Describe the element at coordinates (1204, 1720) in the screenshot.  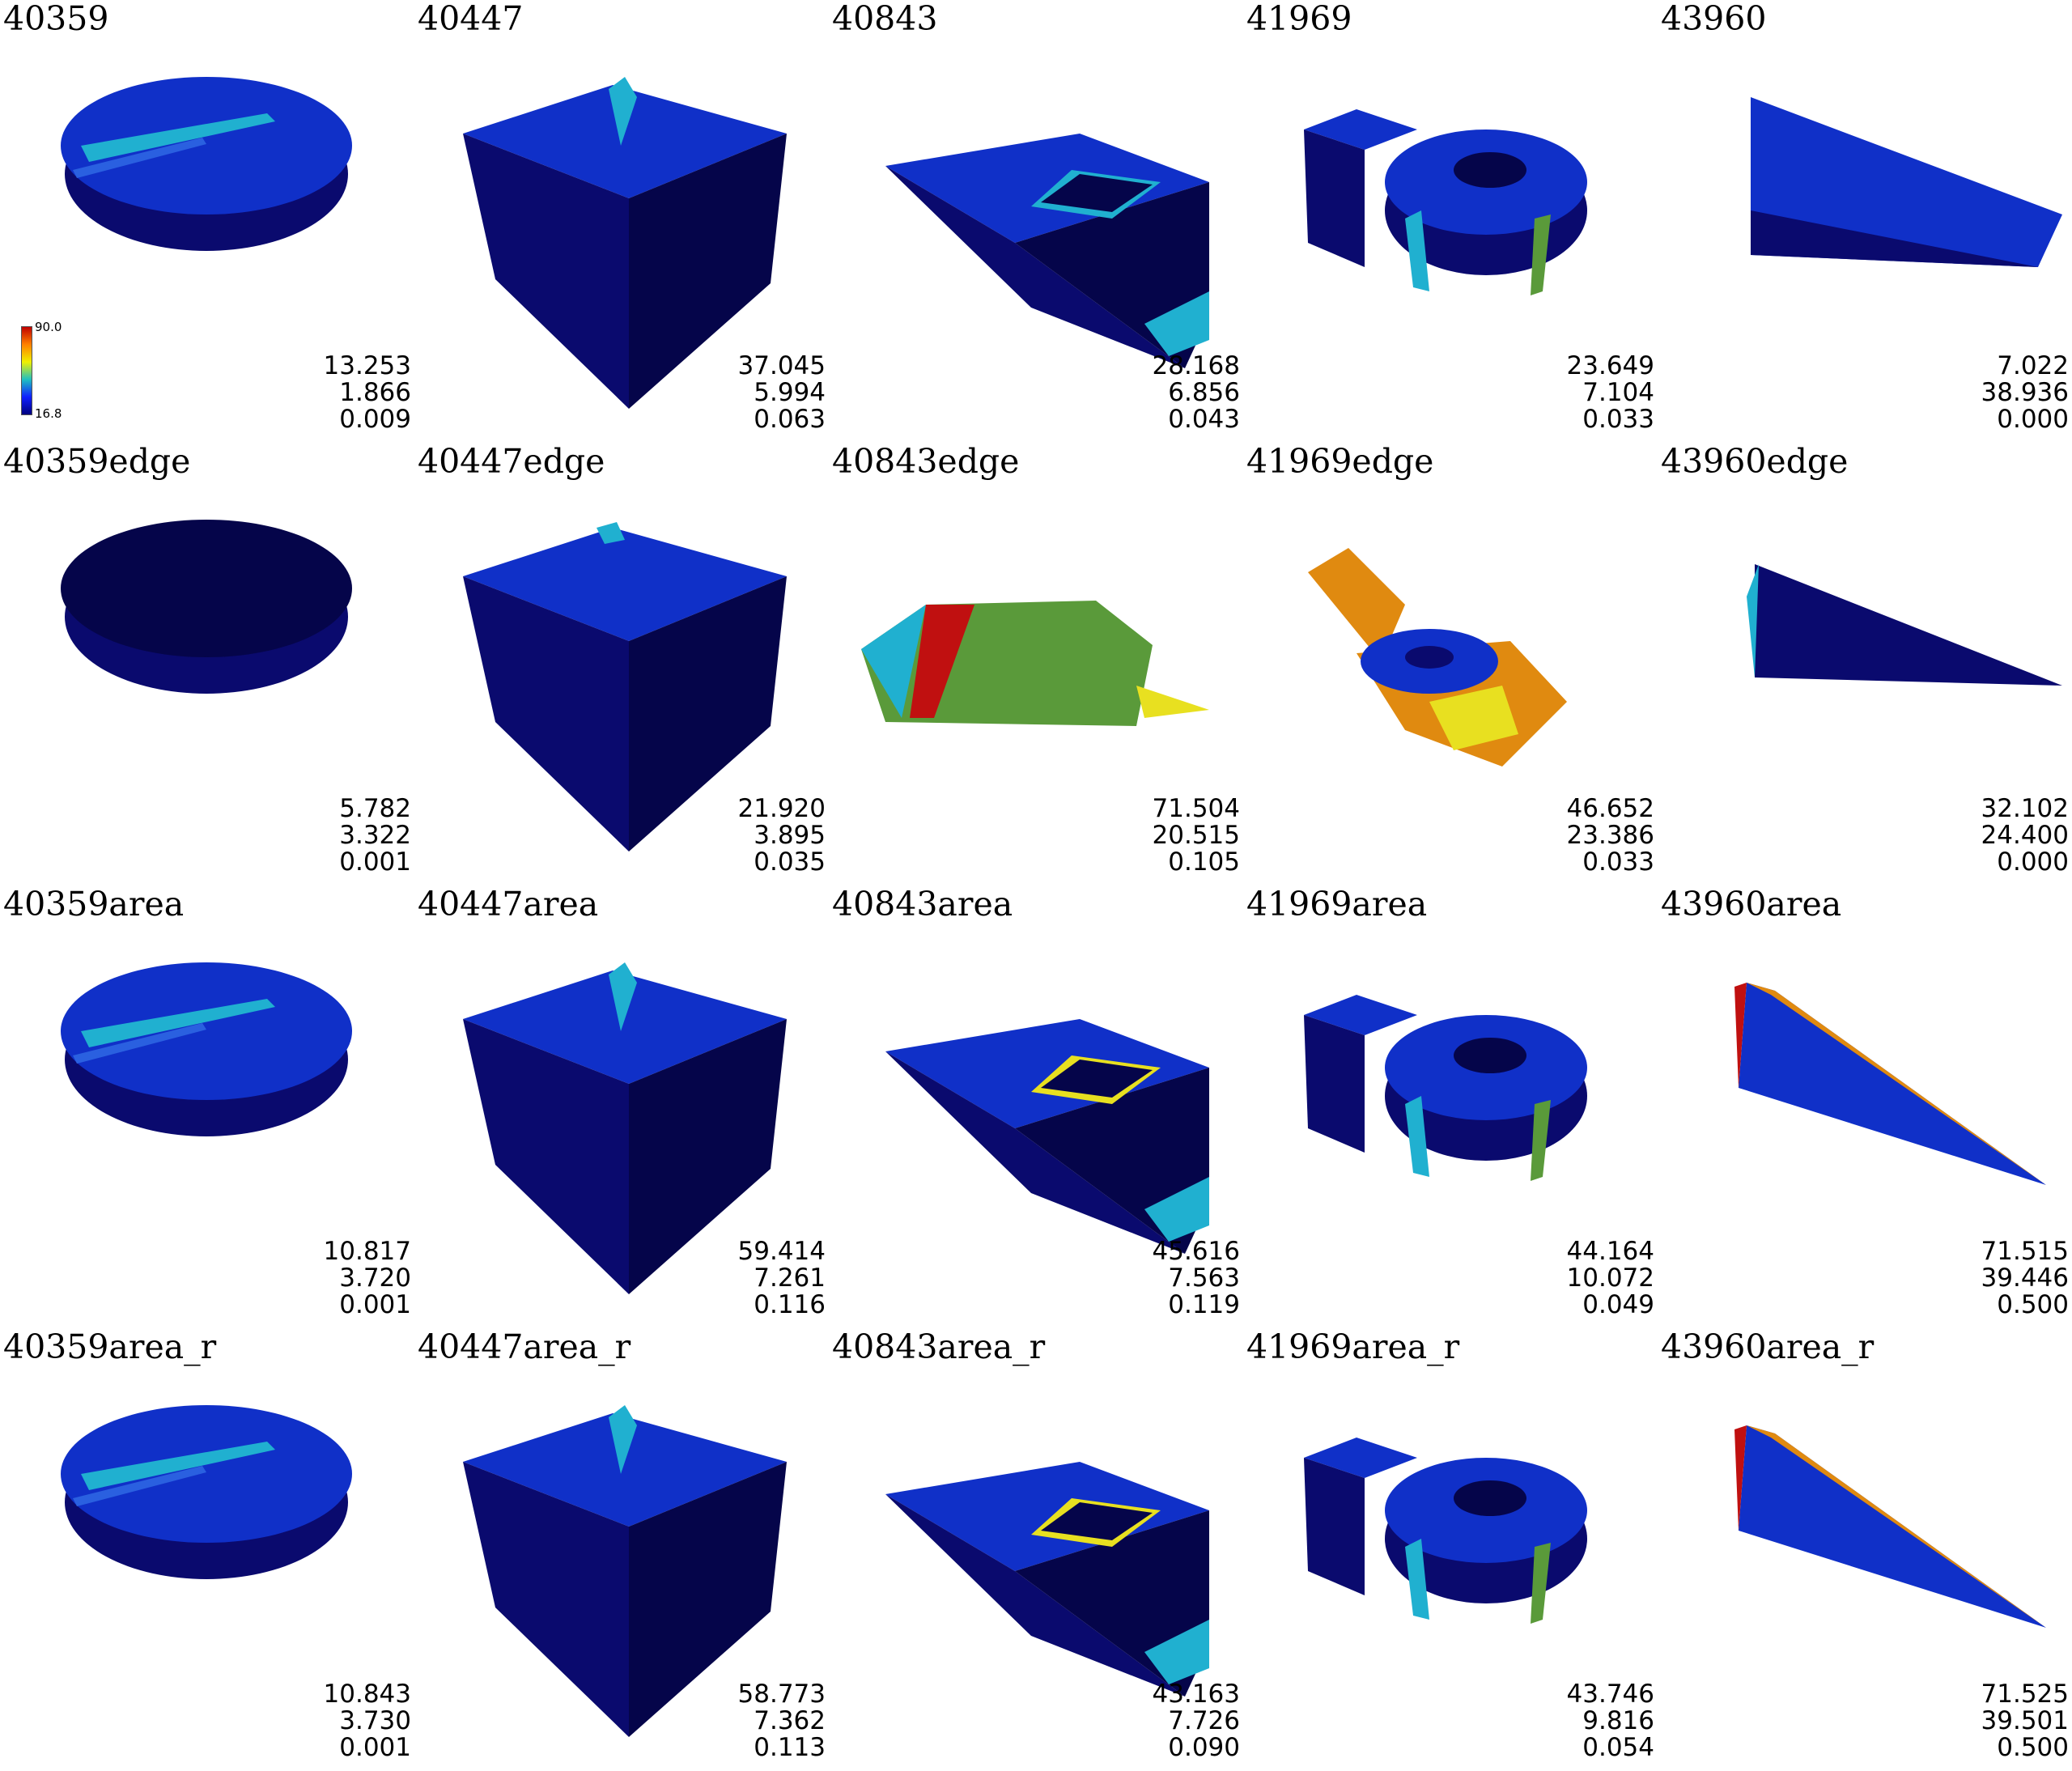
I see `metric-value: 7.726` at that location.